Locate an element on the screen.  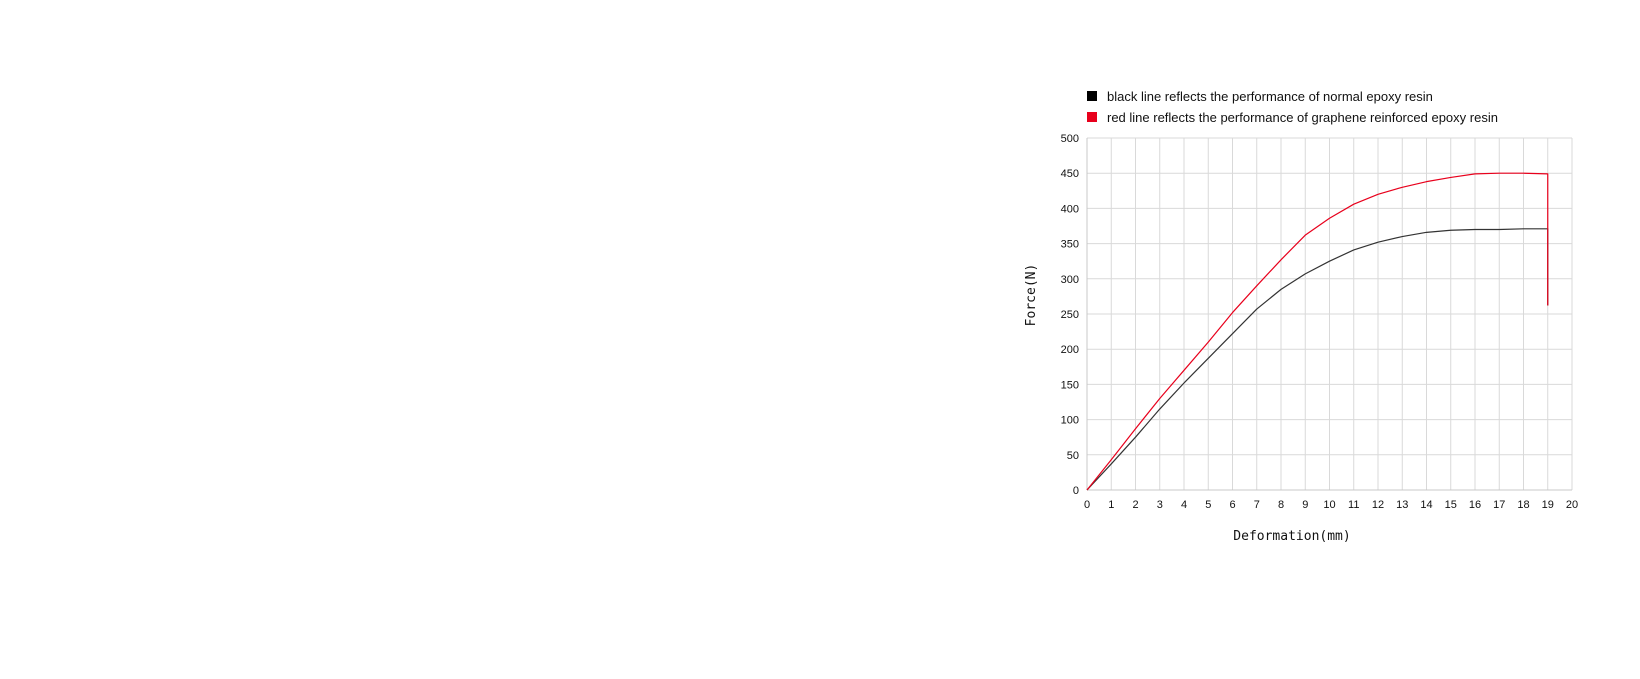
y-axis-label: Force(N) is located at coordinates (1031, 295).